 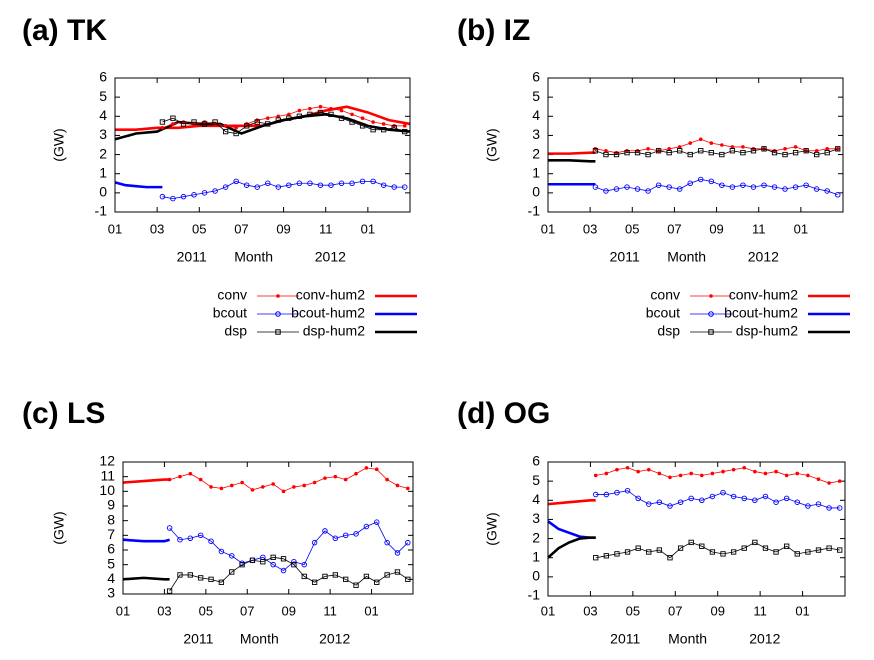 What do you see at coordinates (492, 528) in the screenshot?
I see `y-axis-label: (GW)` at bounding box center [492, 528].